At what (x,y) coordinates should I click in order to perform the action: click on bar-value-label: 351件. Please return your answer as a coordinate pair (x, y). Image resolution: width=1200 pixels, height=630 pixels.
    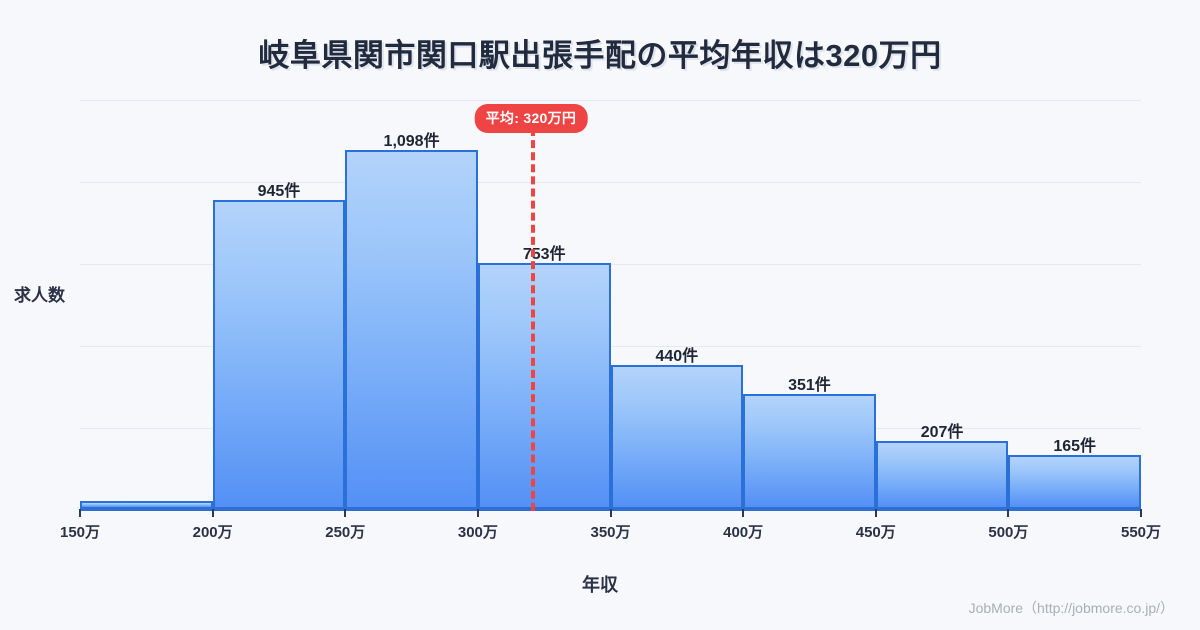
    Looking at the image, I should click on (809, 386).